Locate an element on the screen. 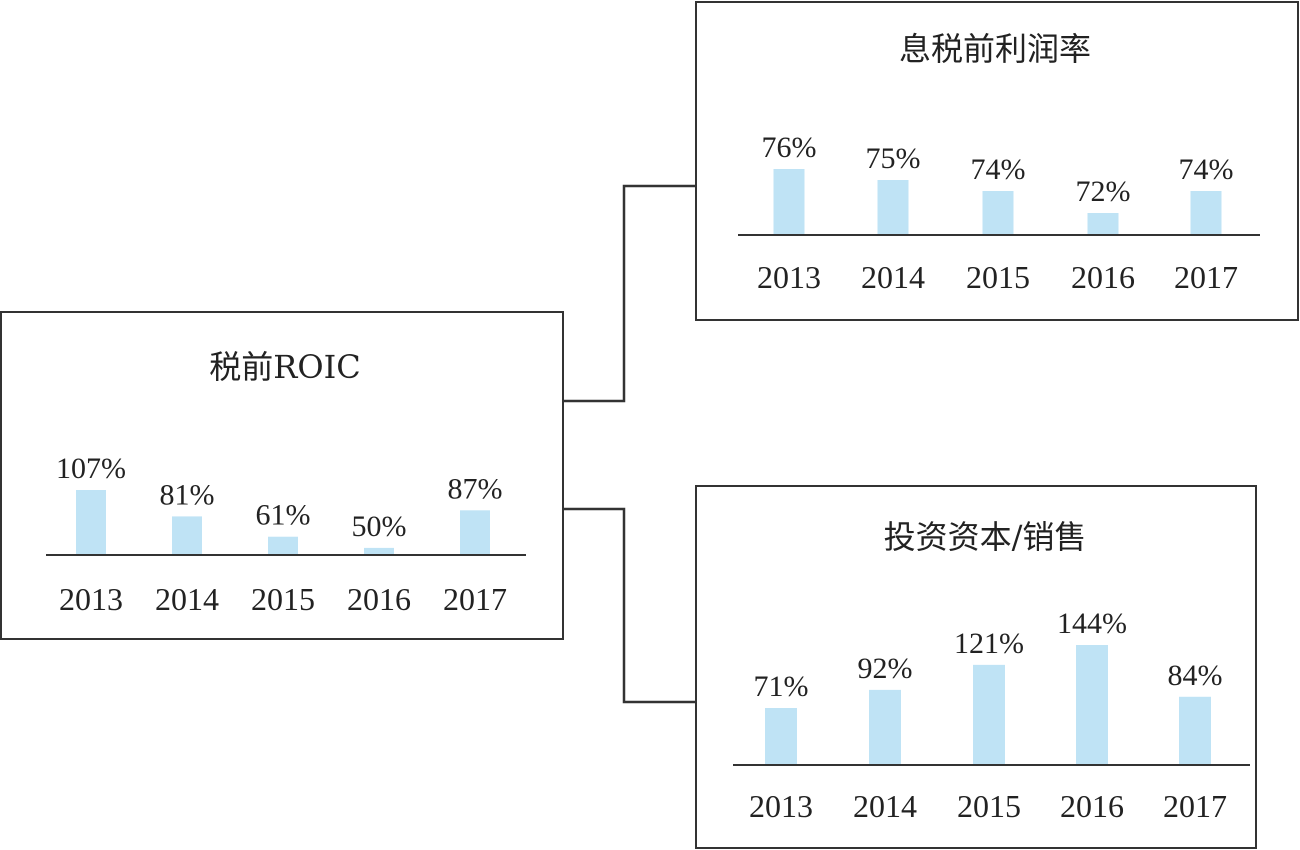  panel-ebit-margin-value-label-2017: 74% is located at coordinates (1206, 169).